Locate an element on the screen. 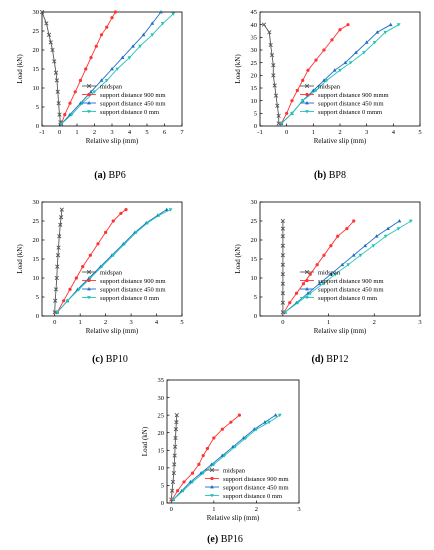  series-line-s900 is located at coordinates (88, 68).